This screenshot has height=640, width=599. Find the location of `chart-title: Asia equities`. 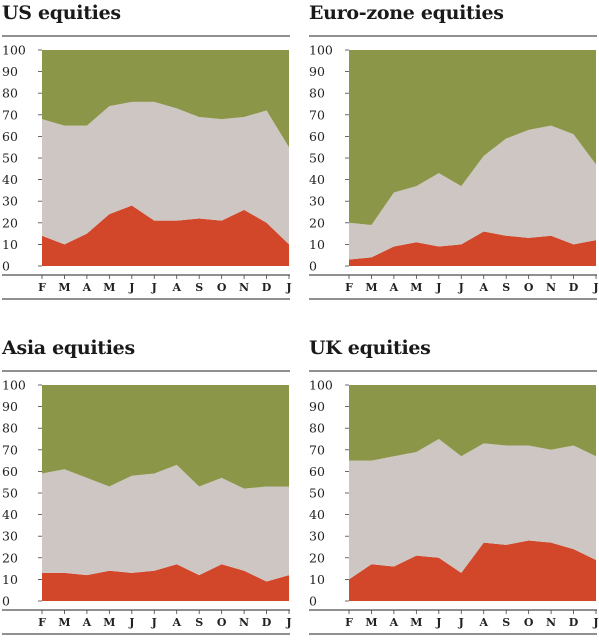

chart-title: Asia equities is located at coordinates (68, 348).